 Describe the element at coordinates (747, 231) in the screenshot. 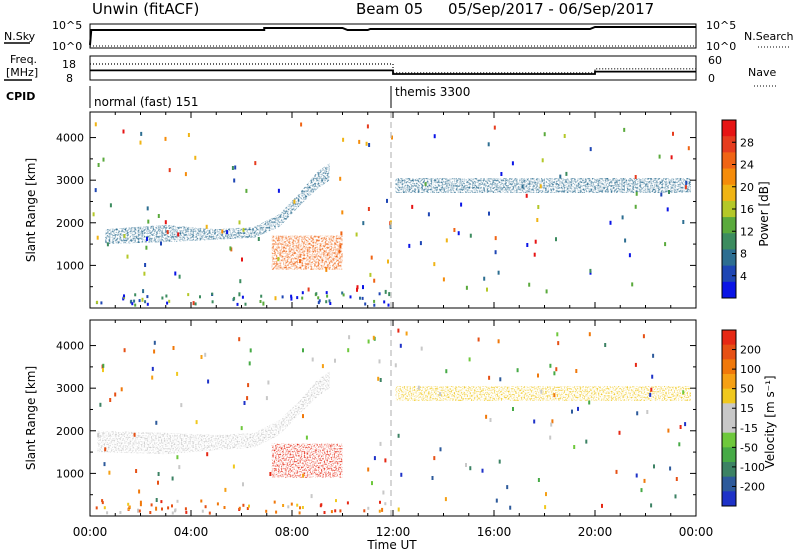

I see `colorbar-tick-label: 12` at that location.